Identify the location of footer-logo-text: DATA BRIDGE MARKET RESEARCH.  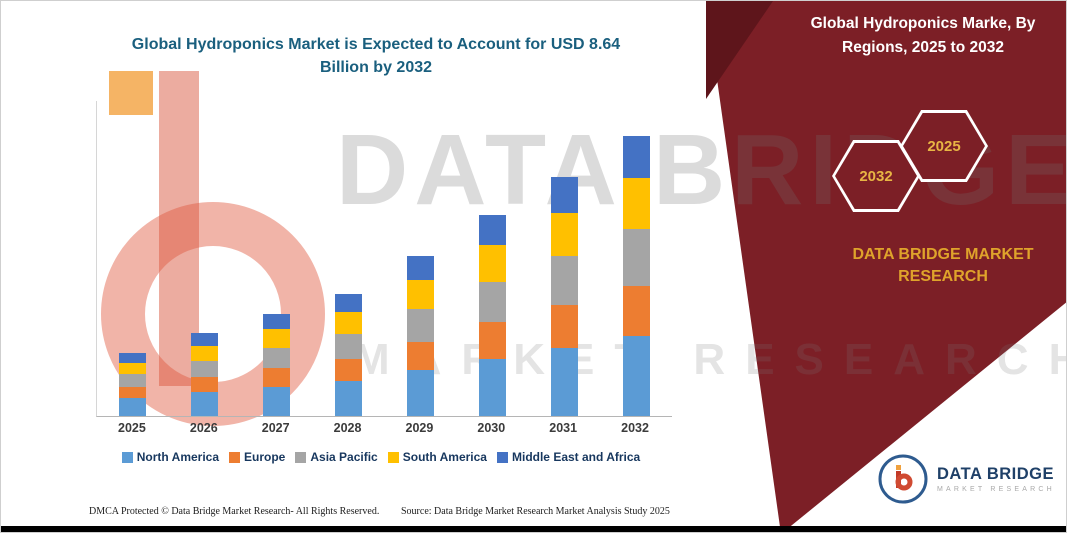
(996, 479).